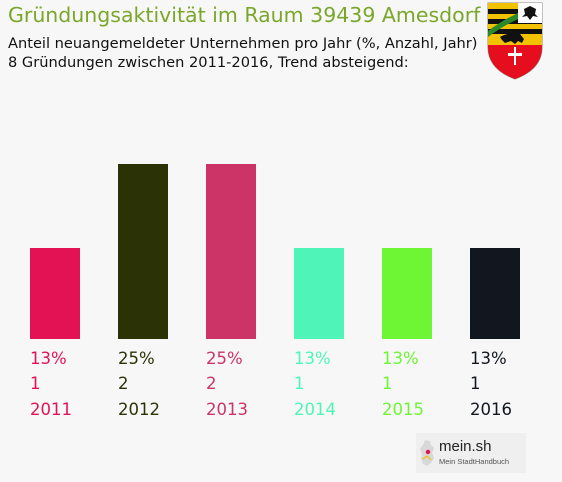 The height and width of the screenshot is (482, 562). Describe the element at coordinates (312, 358) in the screenshot. I see `value-label-2014: 13%` at that location.